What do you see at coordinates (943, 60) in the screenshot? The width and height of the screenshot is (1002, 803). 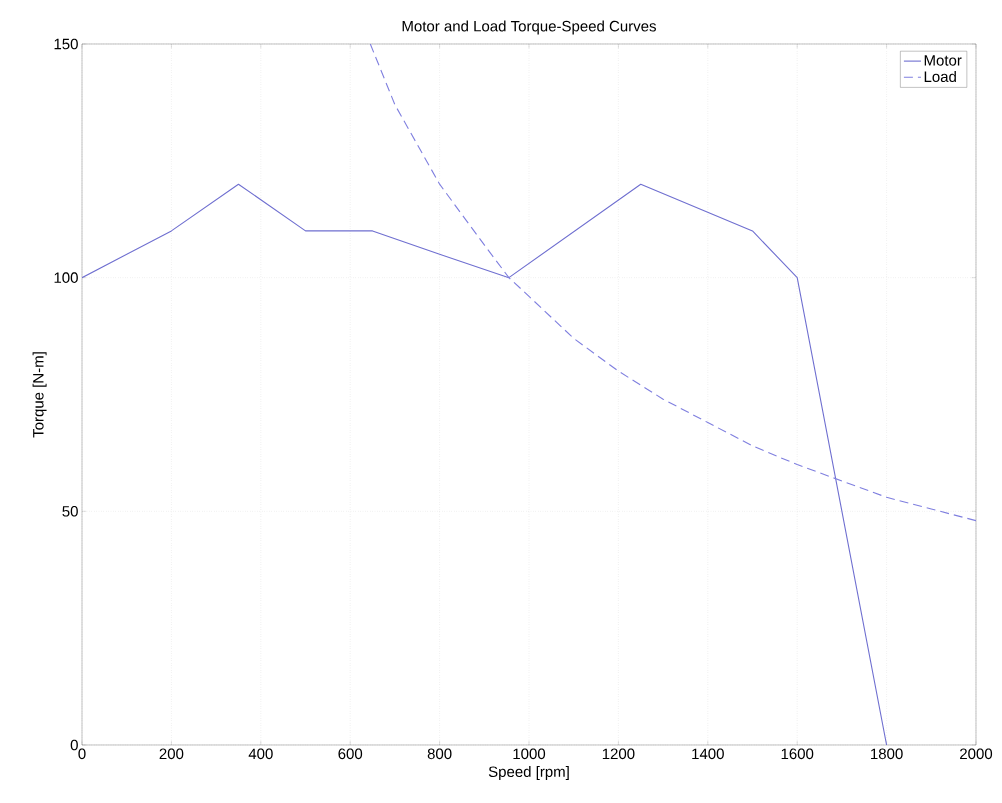 I see `legend-label: Motor` at bounding box center [943, 60].